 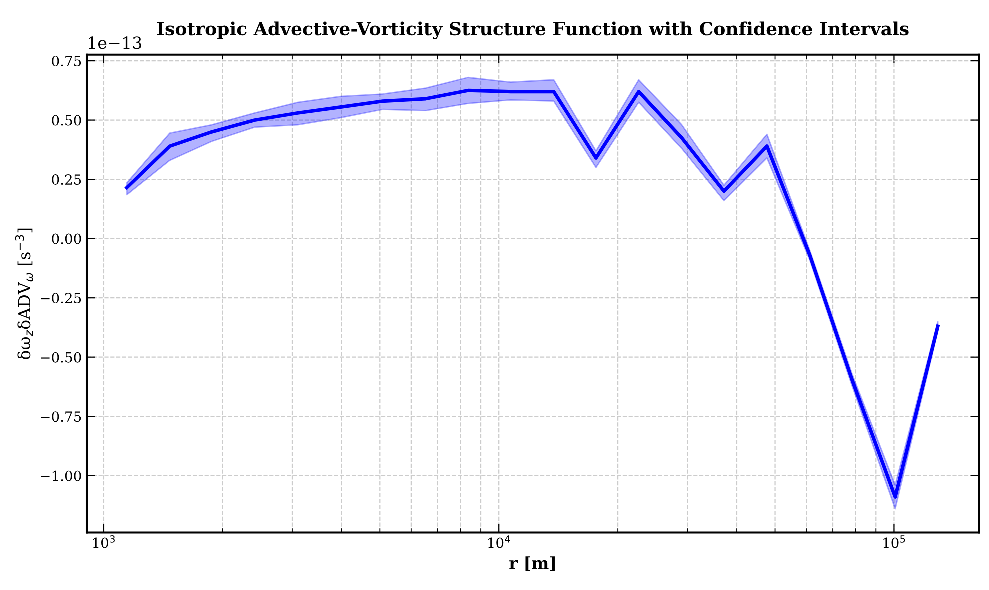 I want to click on y-tick-label: −0.50, so click(x=61, y=357).